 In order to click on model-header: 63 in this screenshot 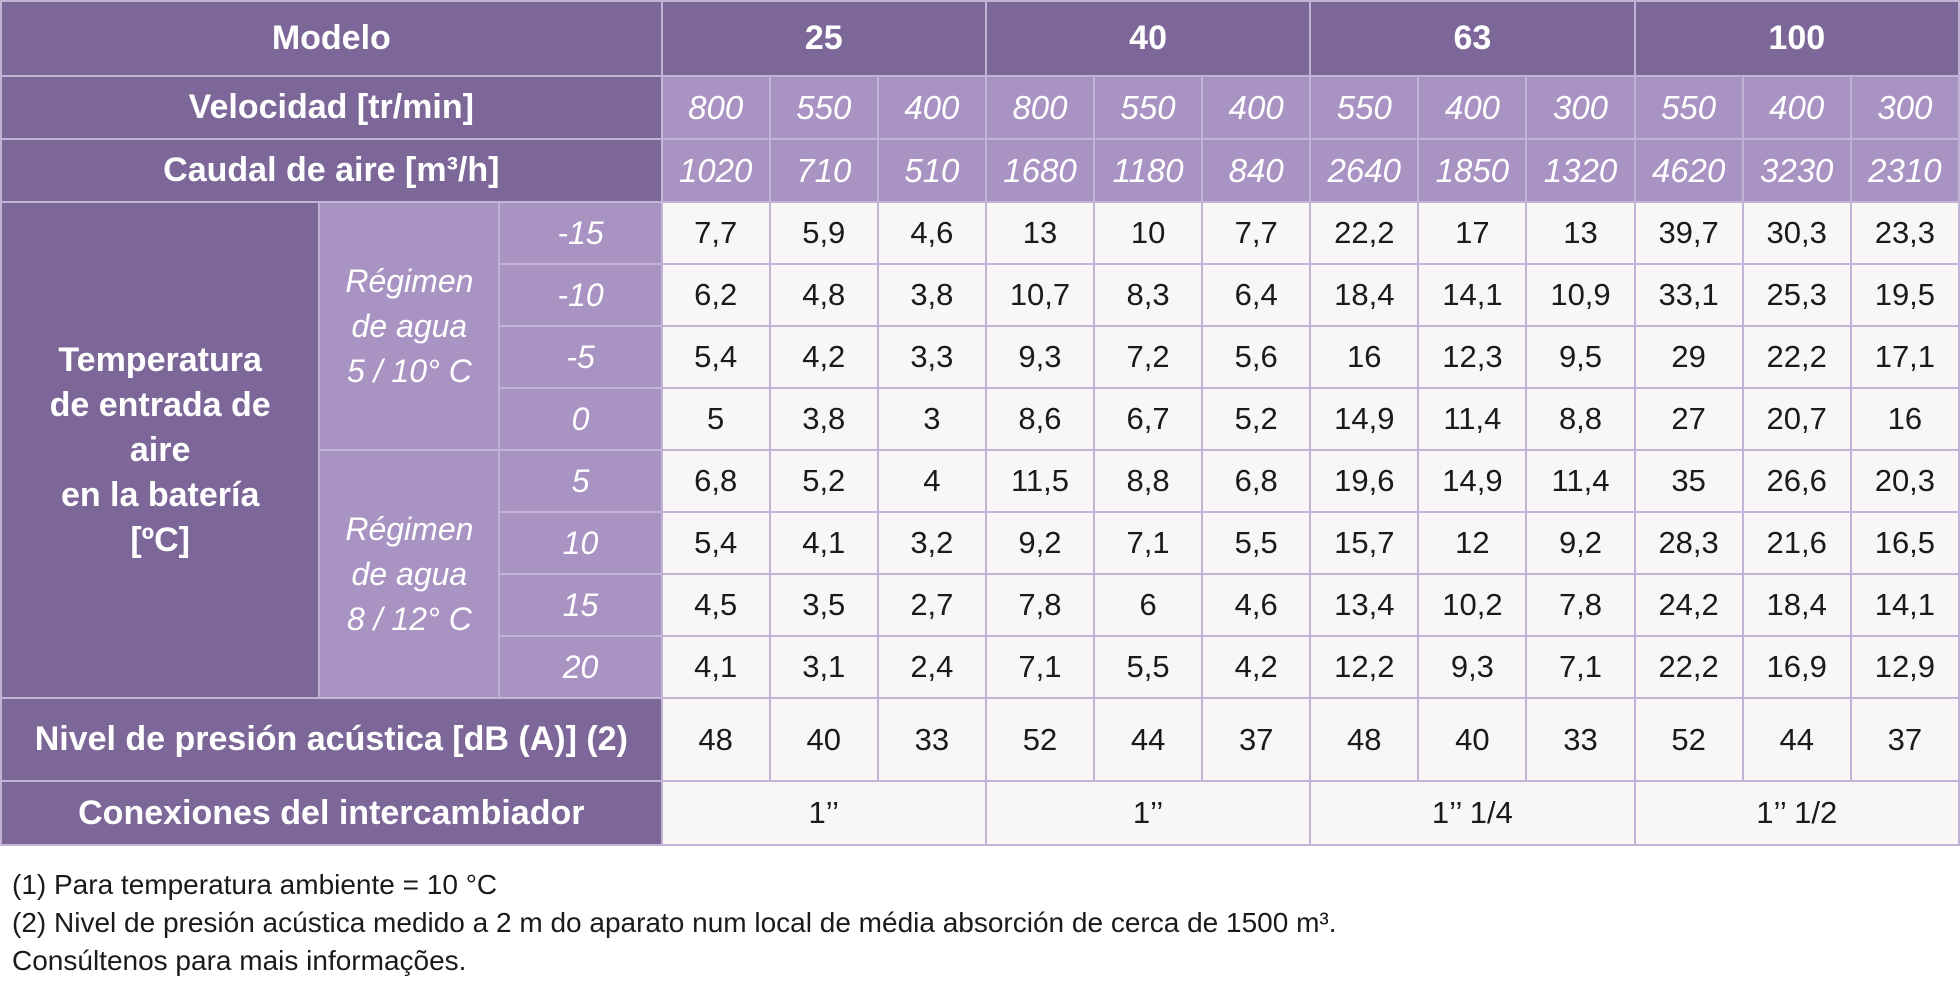, I will do `click(1472, 38)`.